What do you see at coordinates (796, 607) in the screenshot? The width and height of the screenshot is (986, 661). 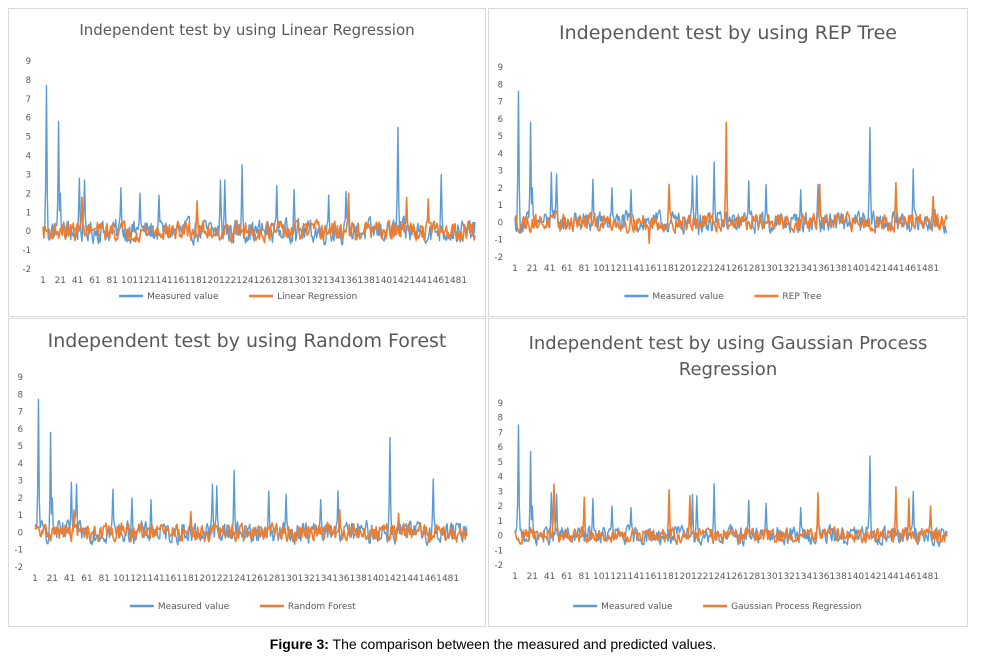 I see `legend-label: Gaussian Process Regression` at bounding box center [796, 607].